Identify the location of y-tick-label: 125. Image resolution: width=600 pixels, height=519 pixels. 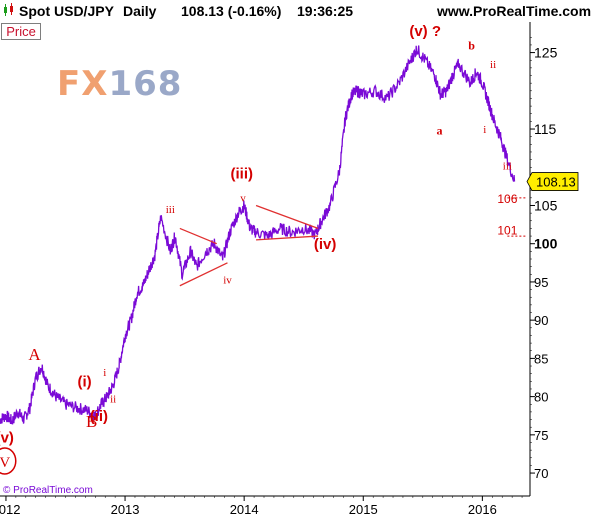
(546, 53).